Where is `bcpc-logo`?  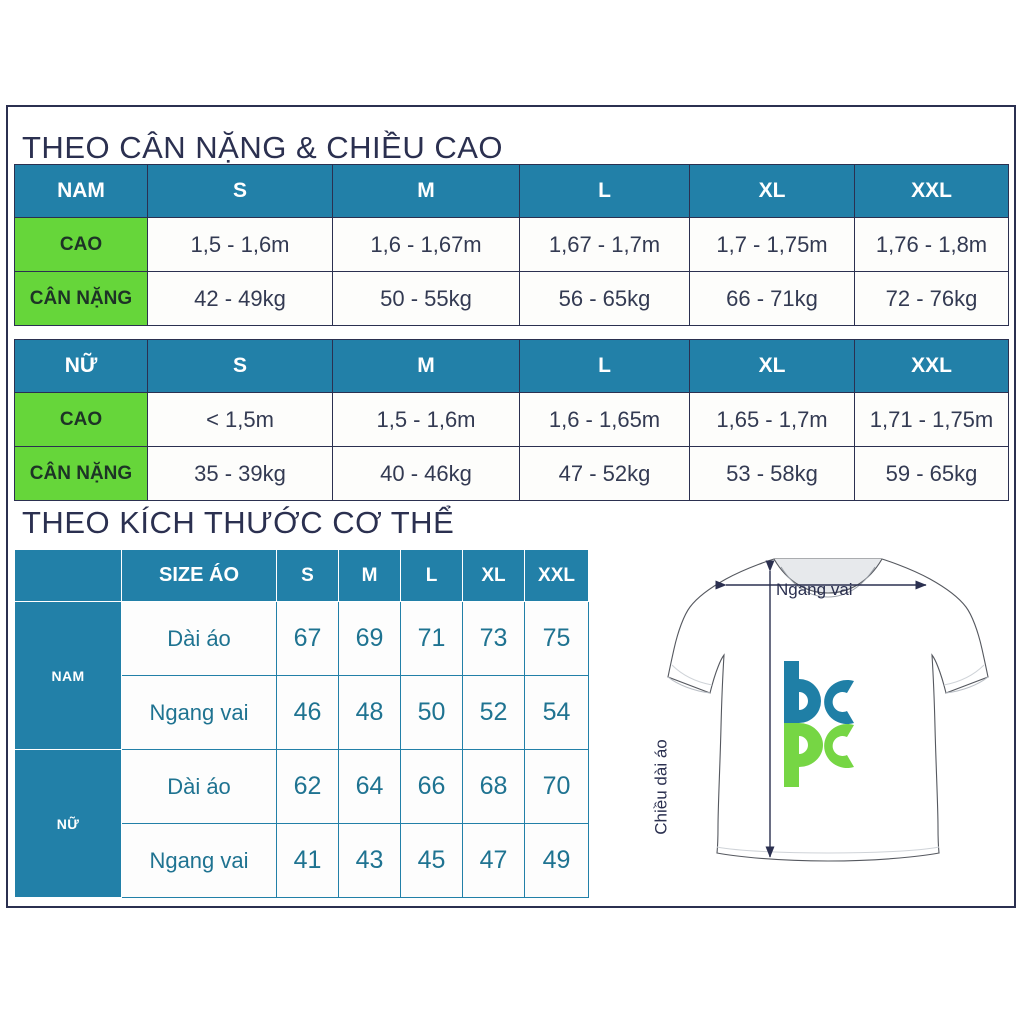
bcpc-logo is located at coordinates (819, 724).